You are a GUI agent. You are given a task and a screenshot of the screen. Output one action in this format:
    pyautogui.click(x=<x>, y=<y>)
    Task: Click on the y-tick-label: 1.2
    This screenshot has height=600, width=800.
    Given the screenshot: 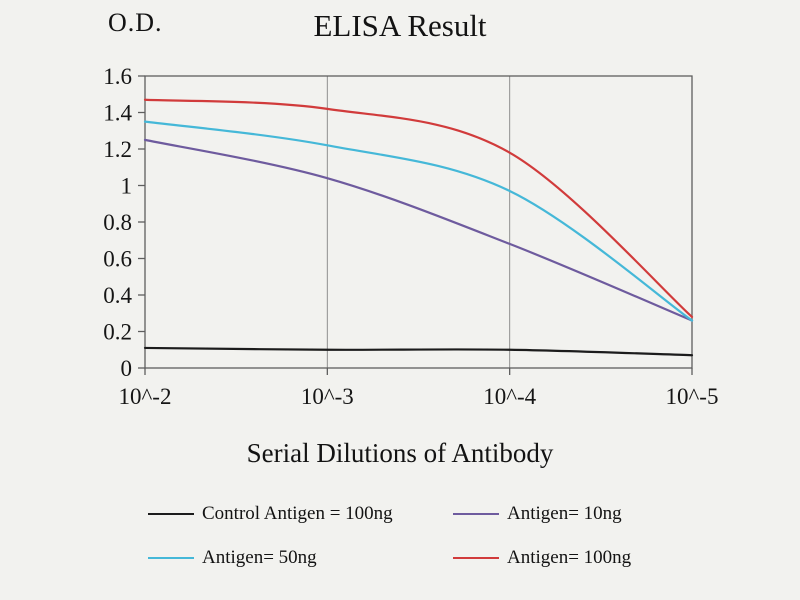 What is the action you would take?
    pyautogui.click(x=117, y=149)
    